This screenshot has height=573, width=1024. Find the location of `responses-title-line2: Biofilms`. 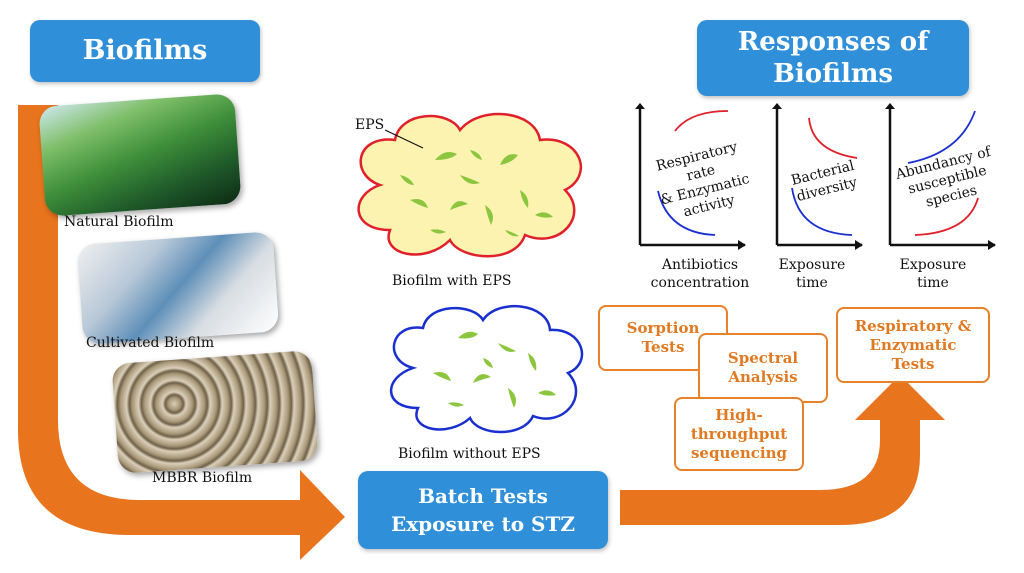

responses-title-line2: Biofilms is located at coordinates (833, 74).